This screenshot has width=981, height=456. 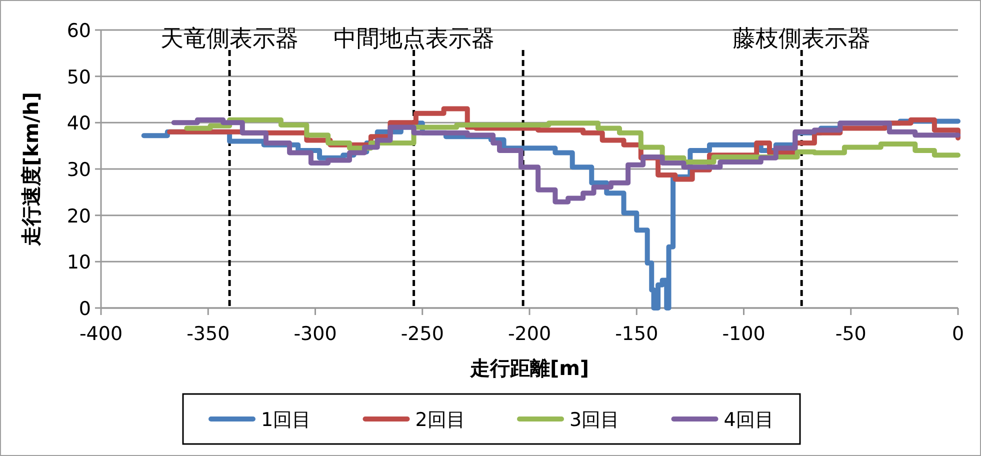 What do you see at coordinates (101, 334) in the screenshot?
I see `x-tick-label: -400` at bounding box center [101, 334].